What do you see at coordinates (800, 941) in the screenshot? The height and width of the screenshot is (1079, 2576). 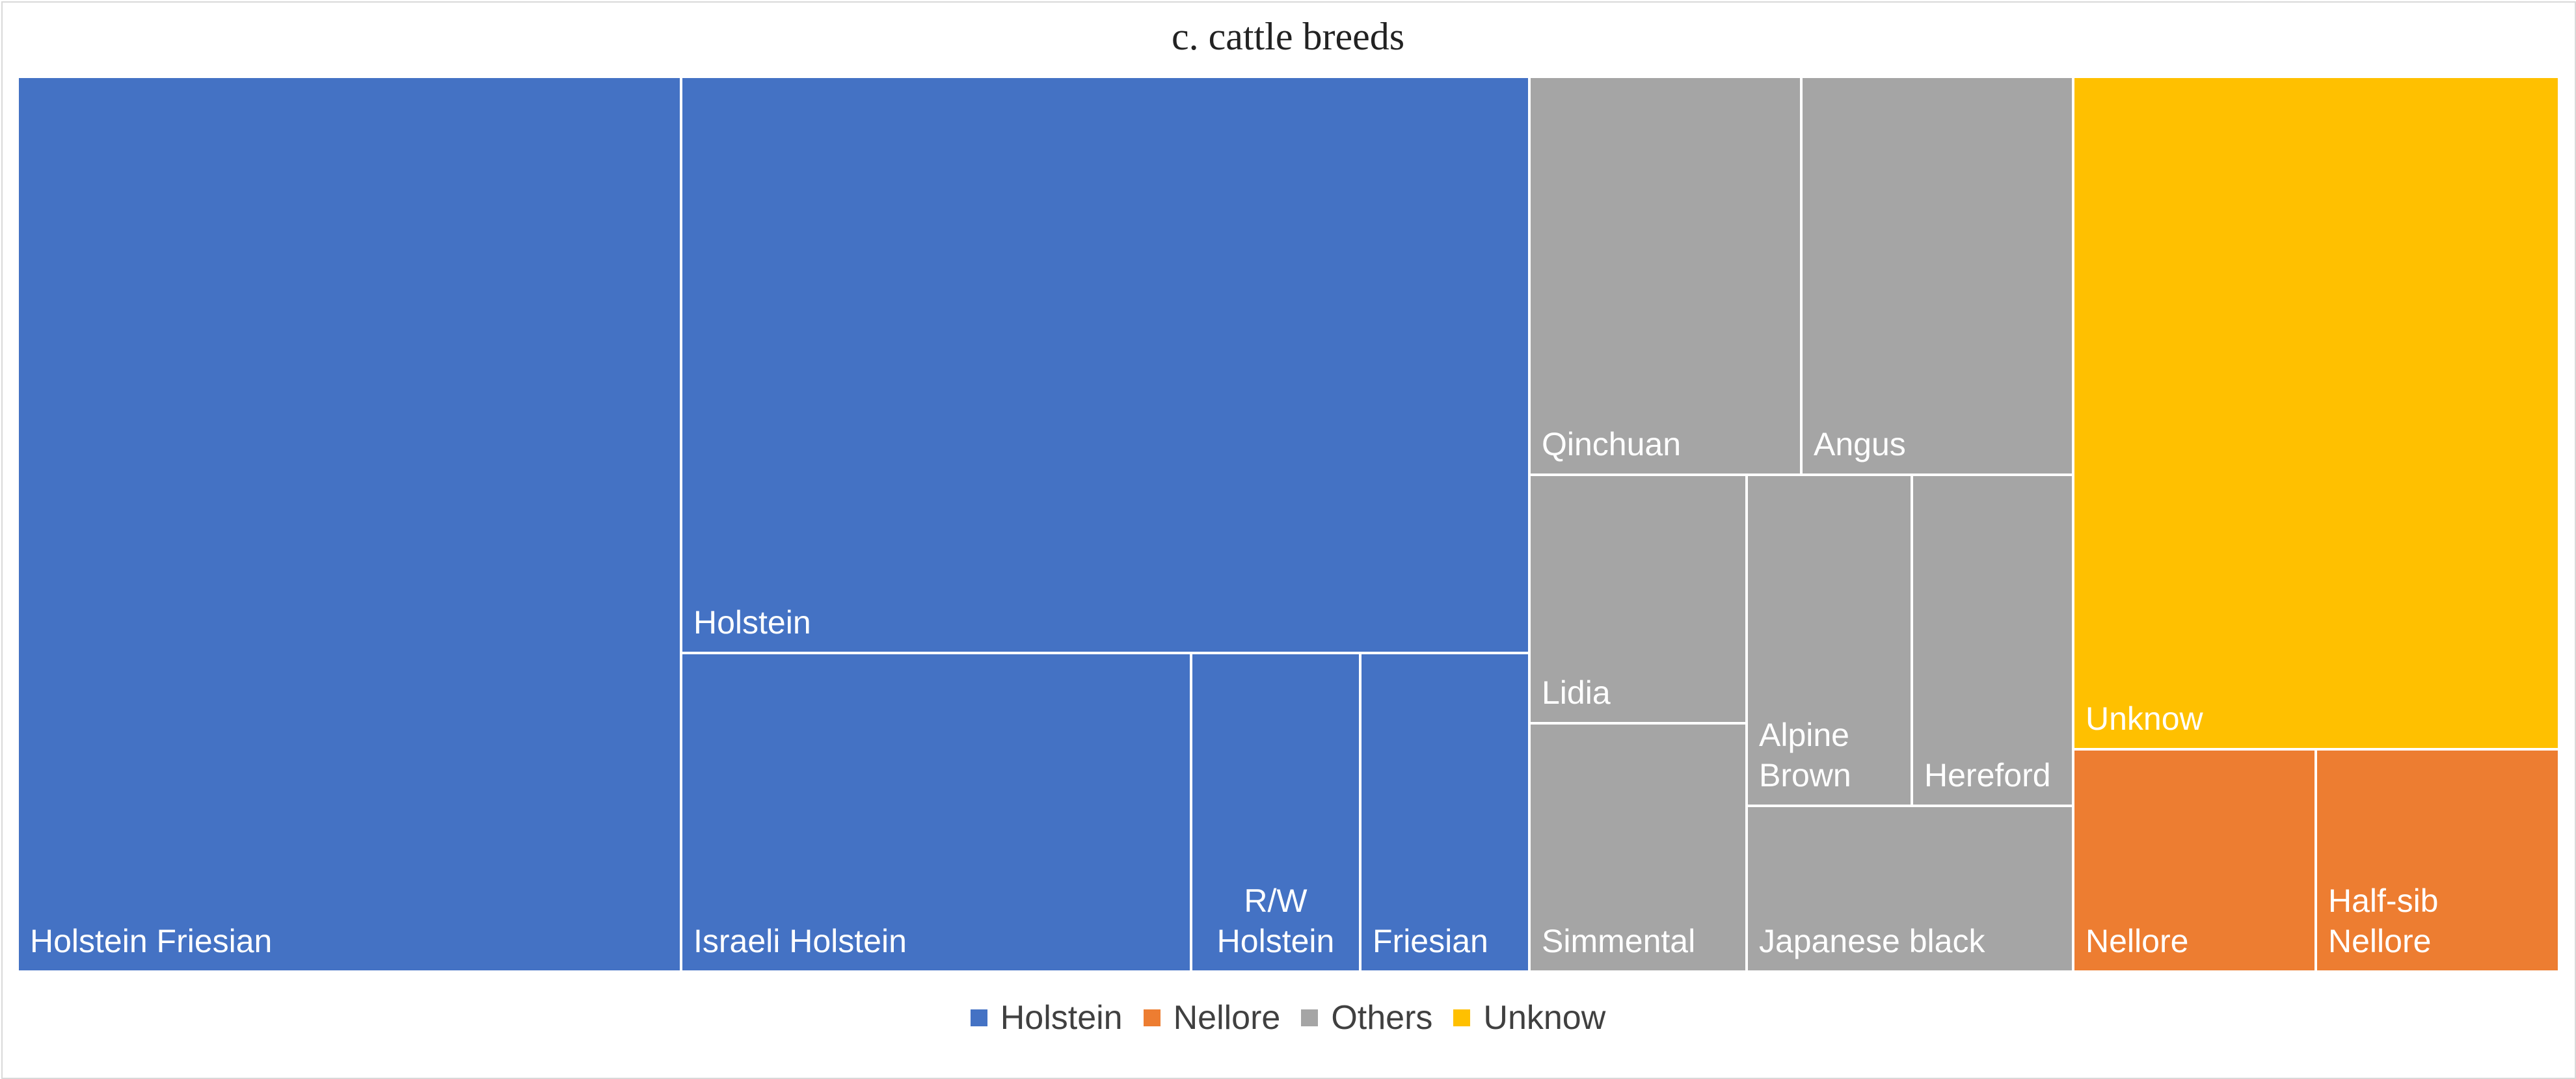 I see `treemap-label-israeli-holstein: Israeli Holstein` at bounding box center [800, 941].